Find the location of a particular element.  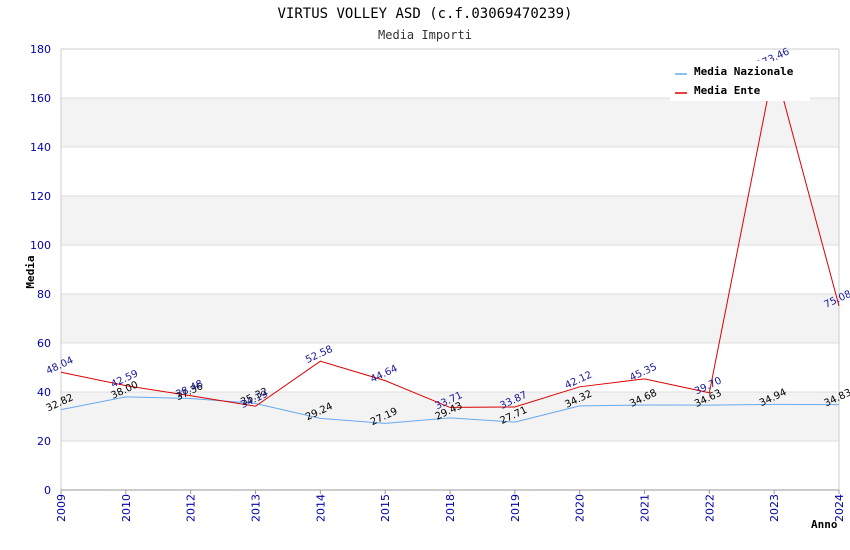

data-label-media-ente: 52.58 is located at coordinates (319, 355).